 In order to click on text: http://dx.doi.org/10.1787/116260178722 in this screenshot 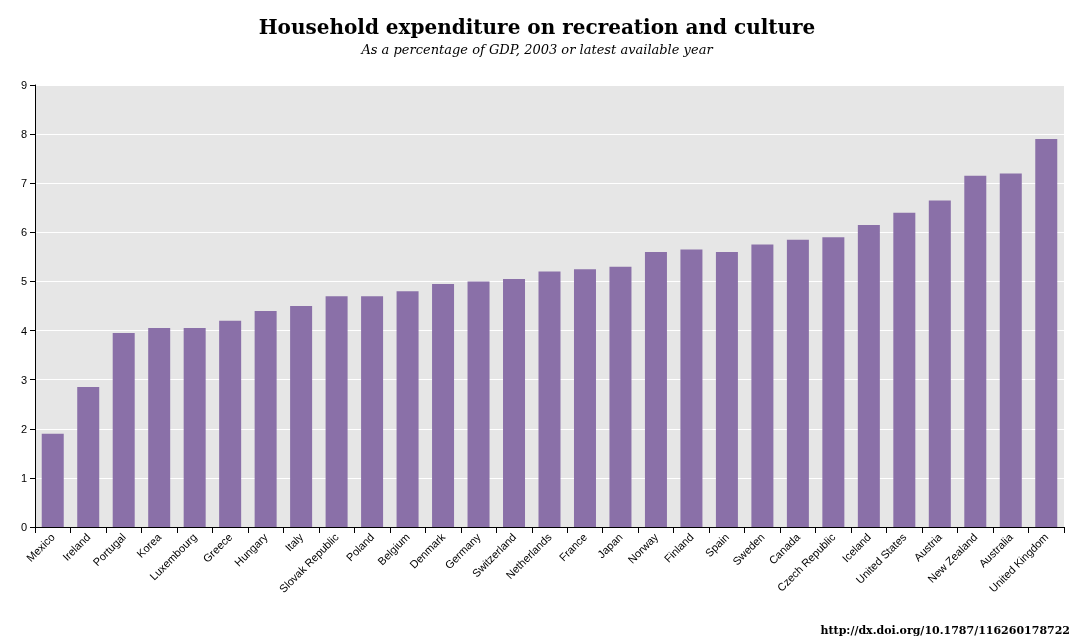, I will do `click(945, 630)`.